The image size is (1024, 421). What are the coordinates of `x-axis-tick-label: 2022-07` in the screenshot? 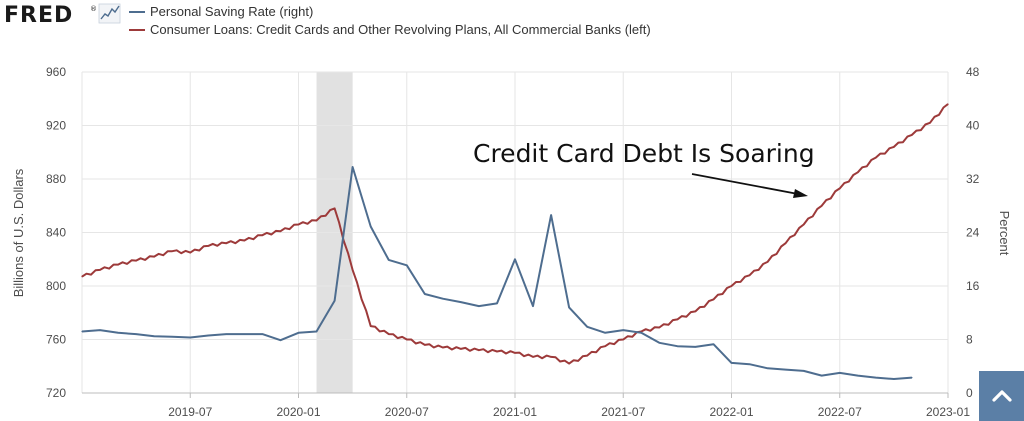 It's located at (840, 412).